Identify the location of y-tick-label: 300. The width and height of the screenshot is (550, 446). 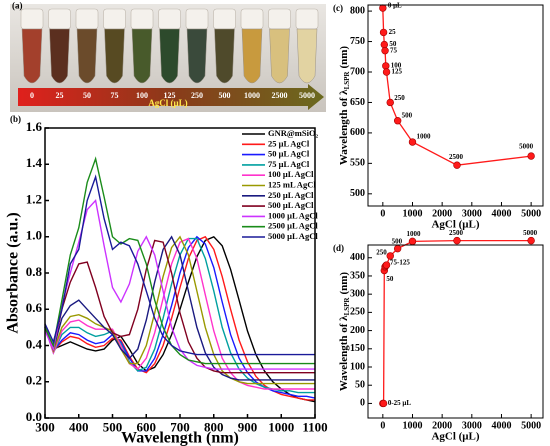
(357, 293).